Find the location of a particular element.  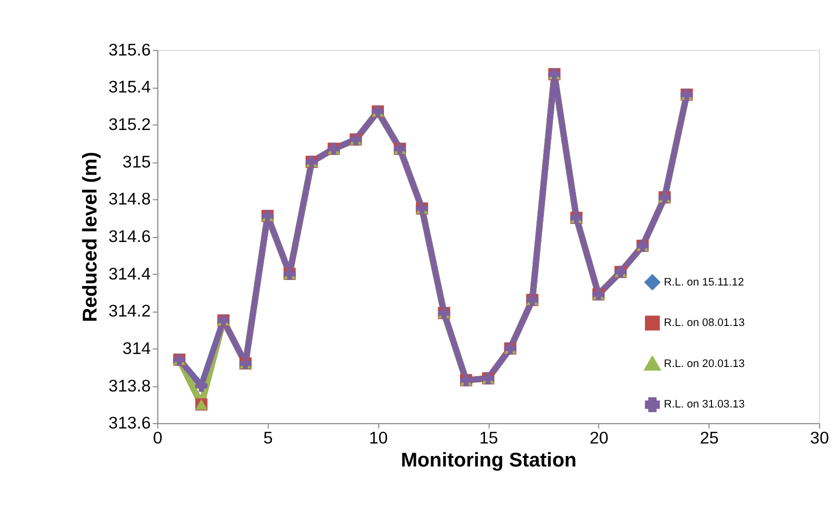

y-tick-label: 314.4 is located at coordinates (129, 274).